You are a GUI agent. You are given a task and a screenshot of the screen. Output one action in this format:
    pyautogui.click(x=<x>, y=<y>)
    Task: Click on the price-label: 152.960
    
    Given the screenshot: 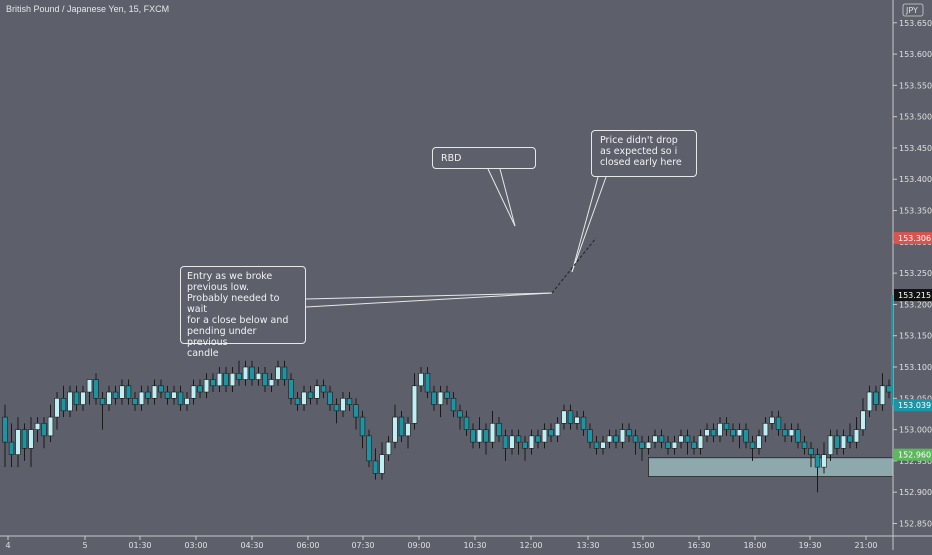 What is the action you would take?
    pyautogui.click(x=914, y=455)
    